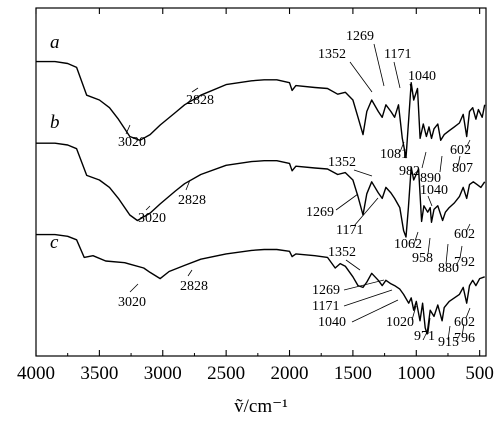 This screenshot has height=426, width=500. What do you see at coordinates (464, 338) in the screenshot?
I see `peak-label-c-796: 796` at bounding box center [464, 338].